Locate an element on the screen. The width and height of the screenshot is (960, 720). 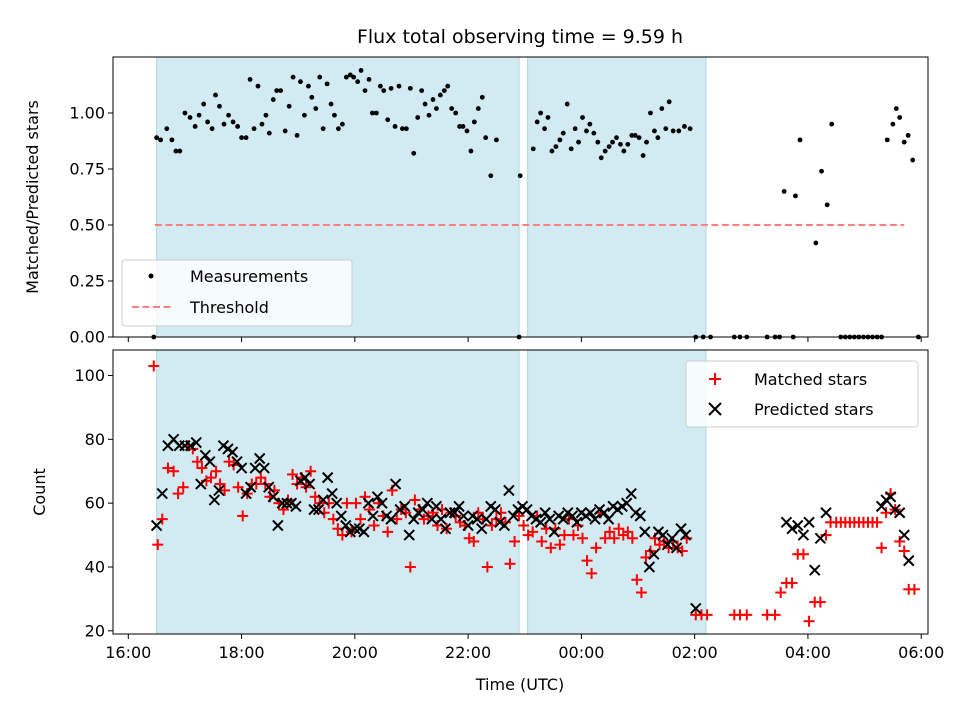
y-tick-label: 20 is located at coordinates (95, 630).